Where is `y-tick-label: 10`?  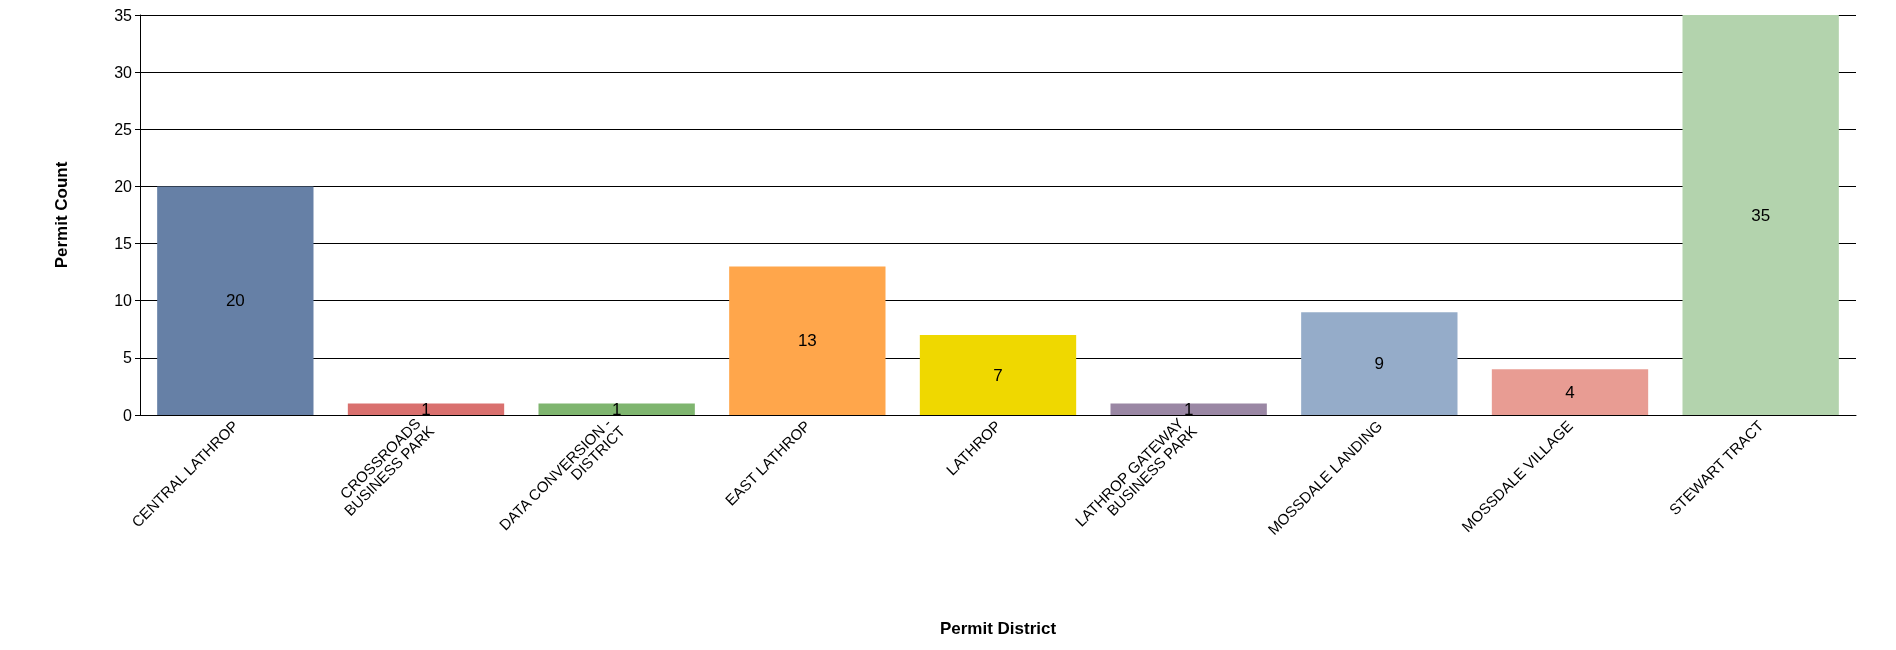
y-tick-label: 10 is located at coordinates (123, 301).